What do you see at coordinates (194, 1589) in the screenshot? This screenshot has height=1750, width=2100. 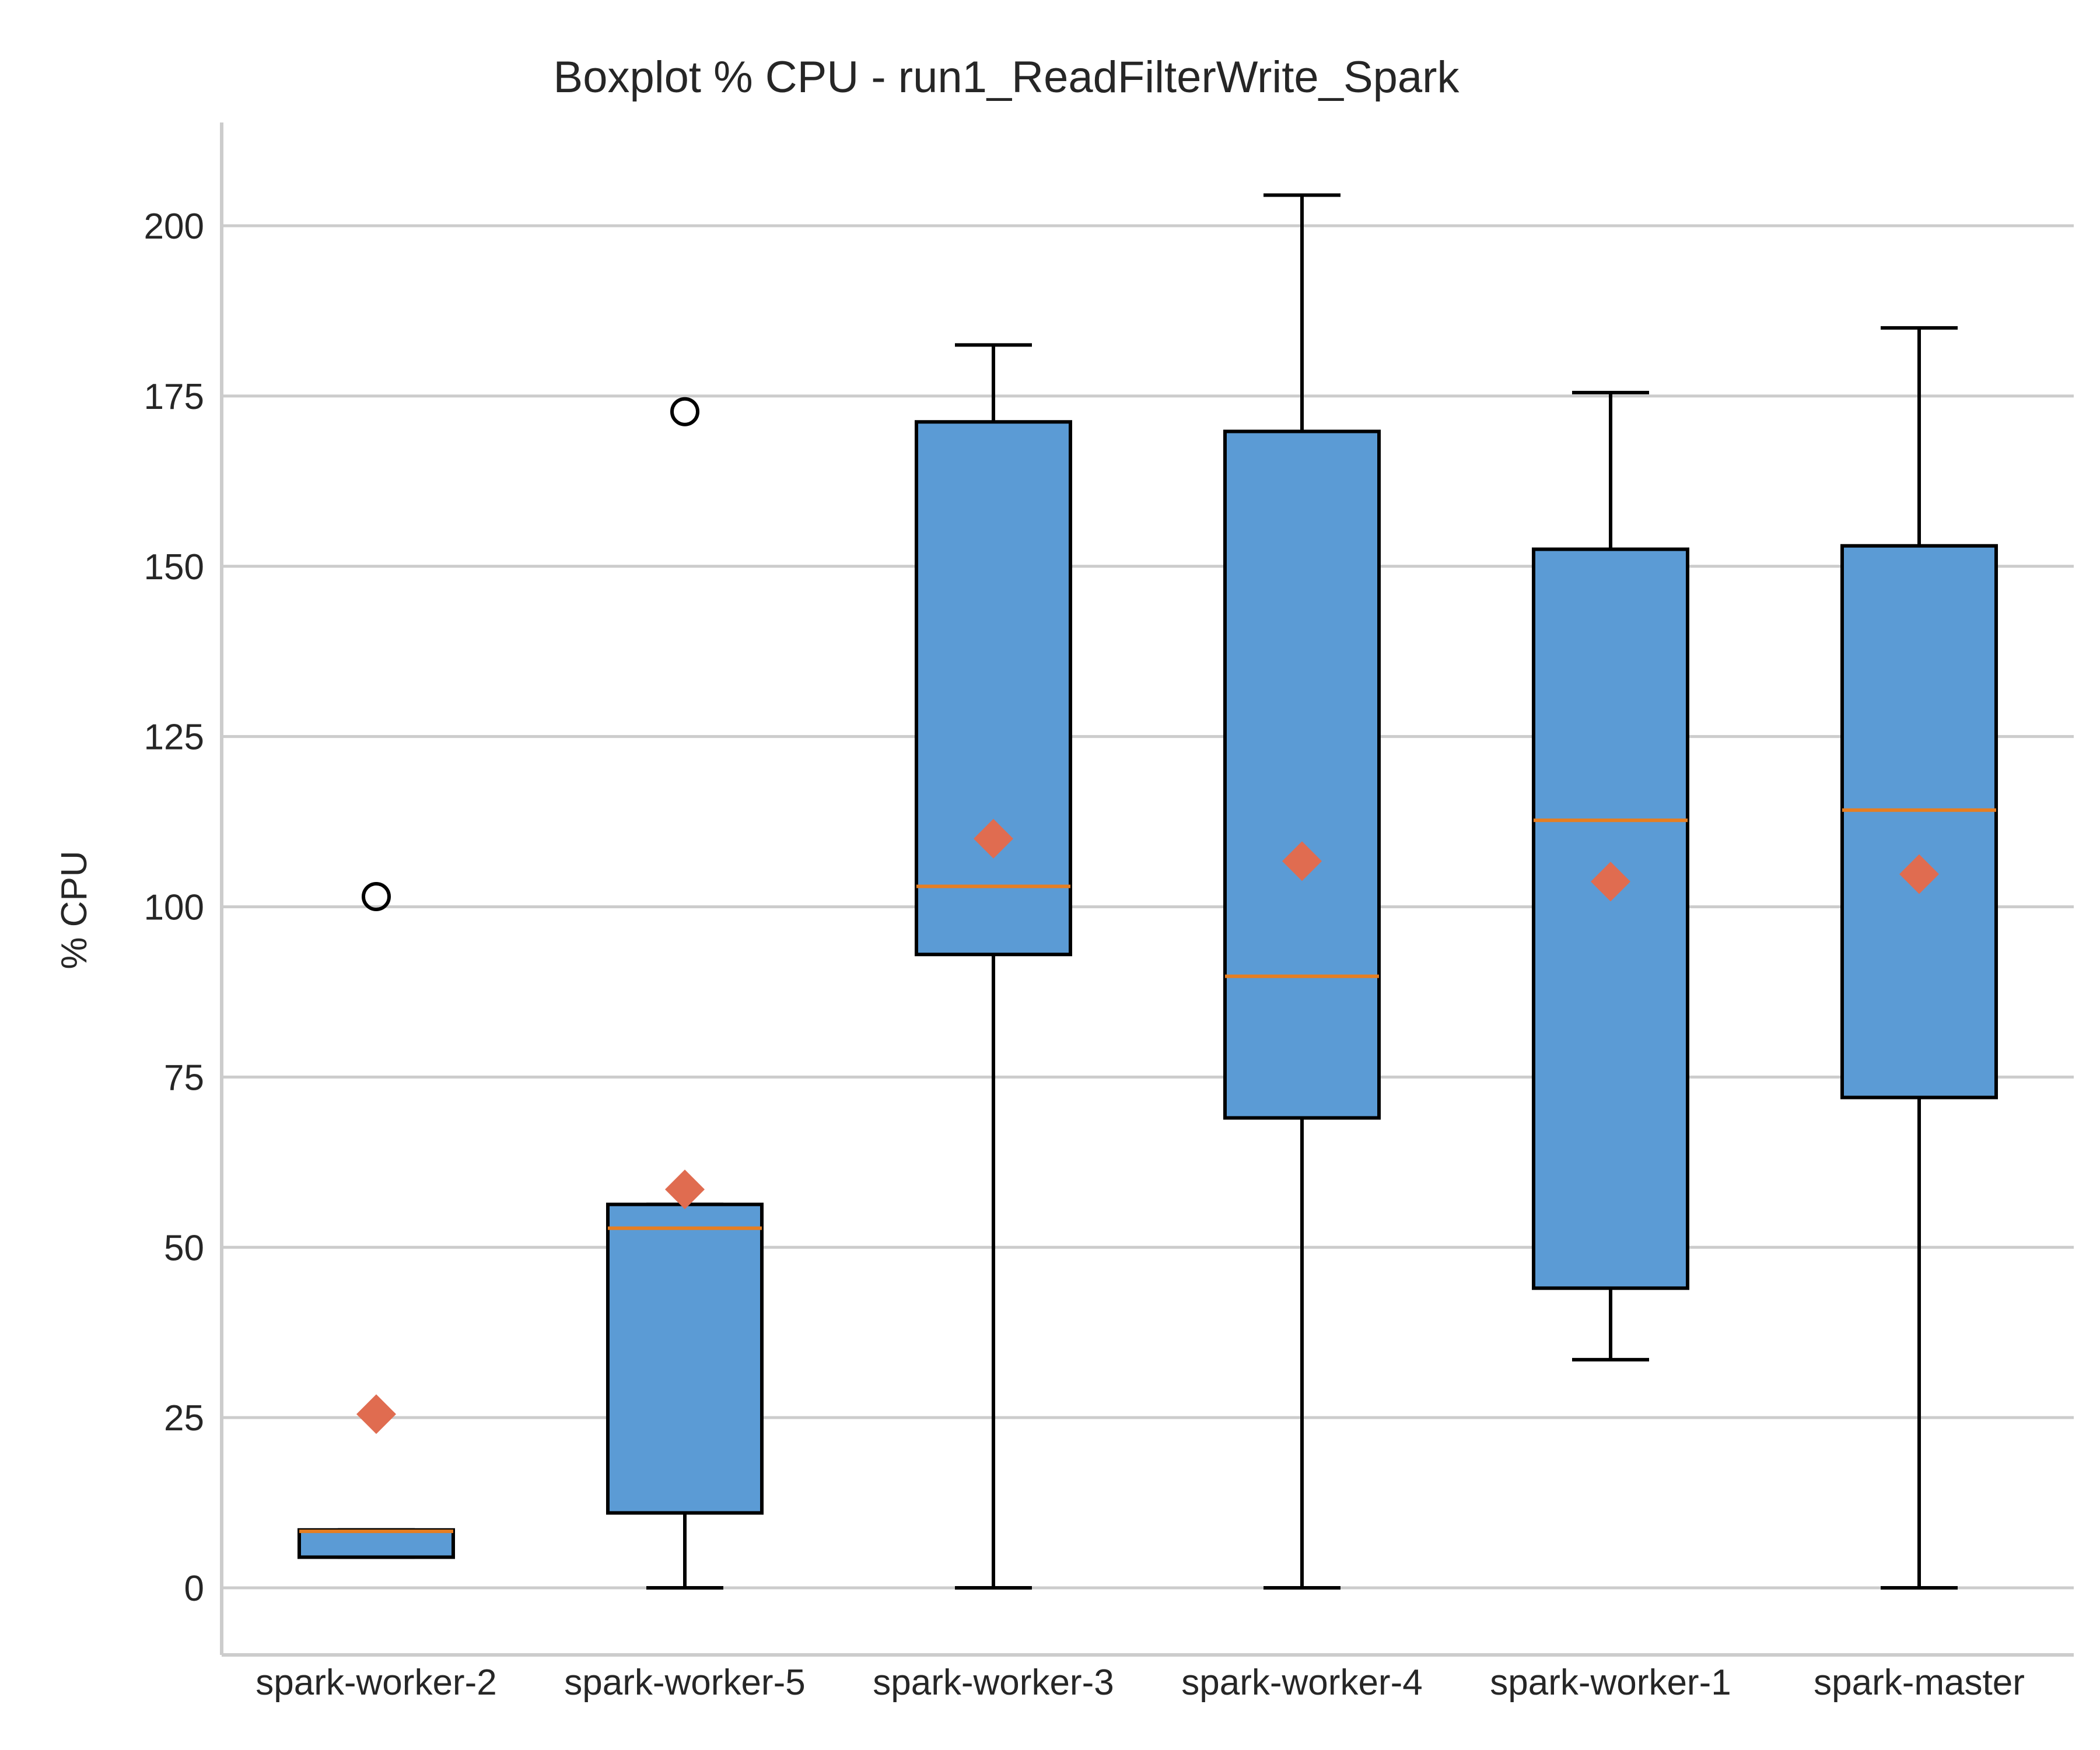 I see `y-tick-label: 0` at bounding box center [194, 1589].